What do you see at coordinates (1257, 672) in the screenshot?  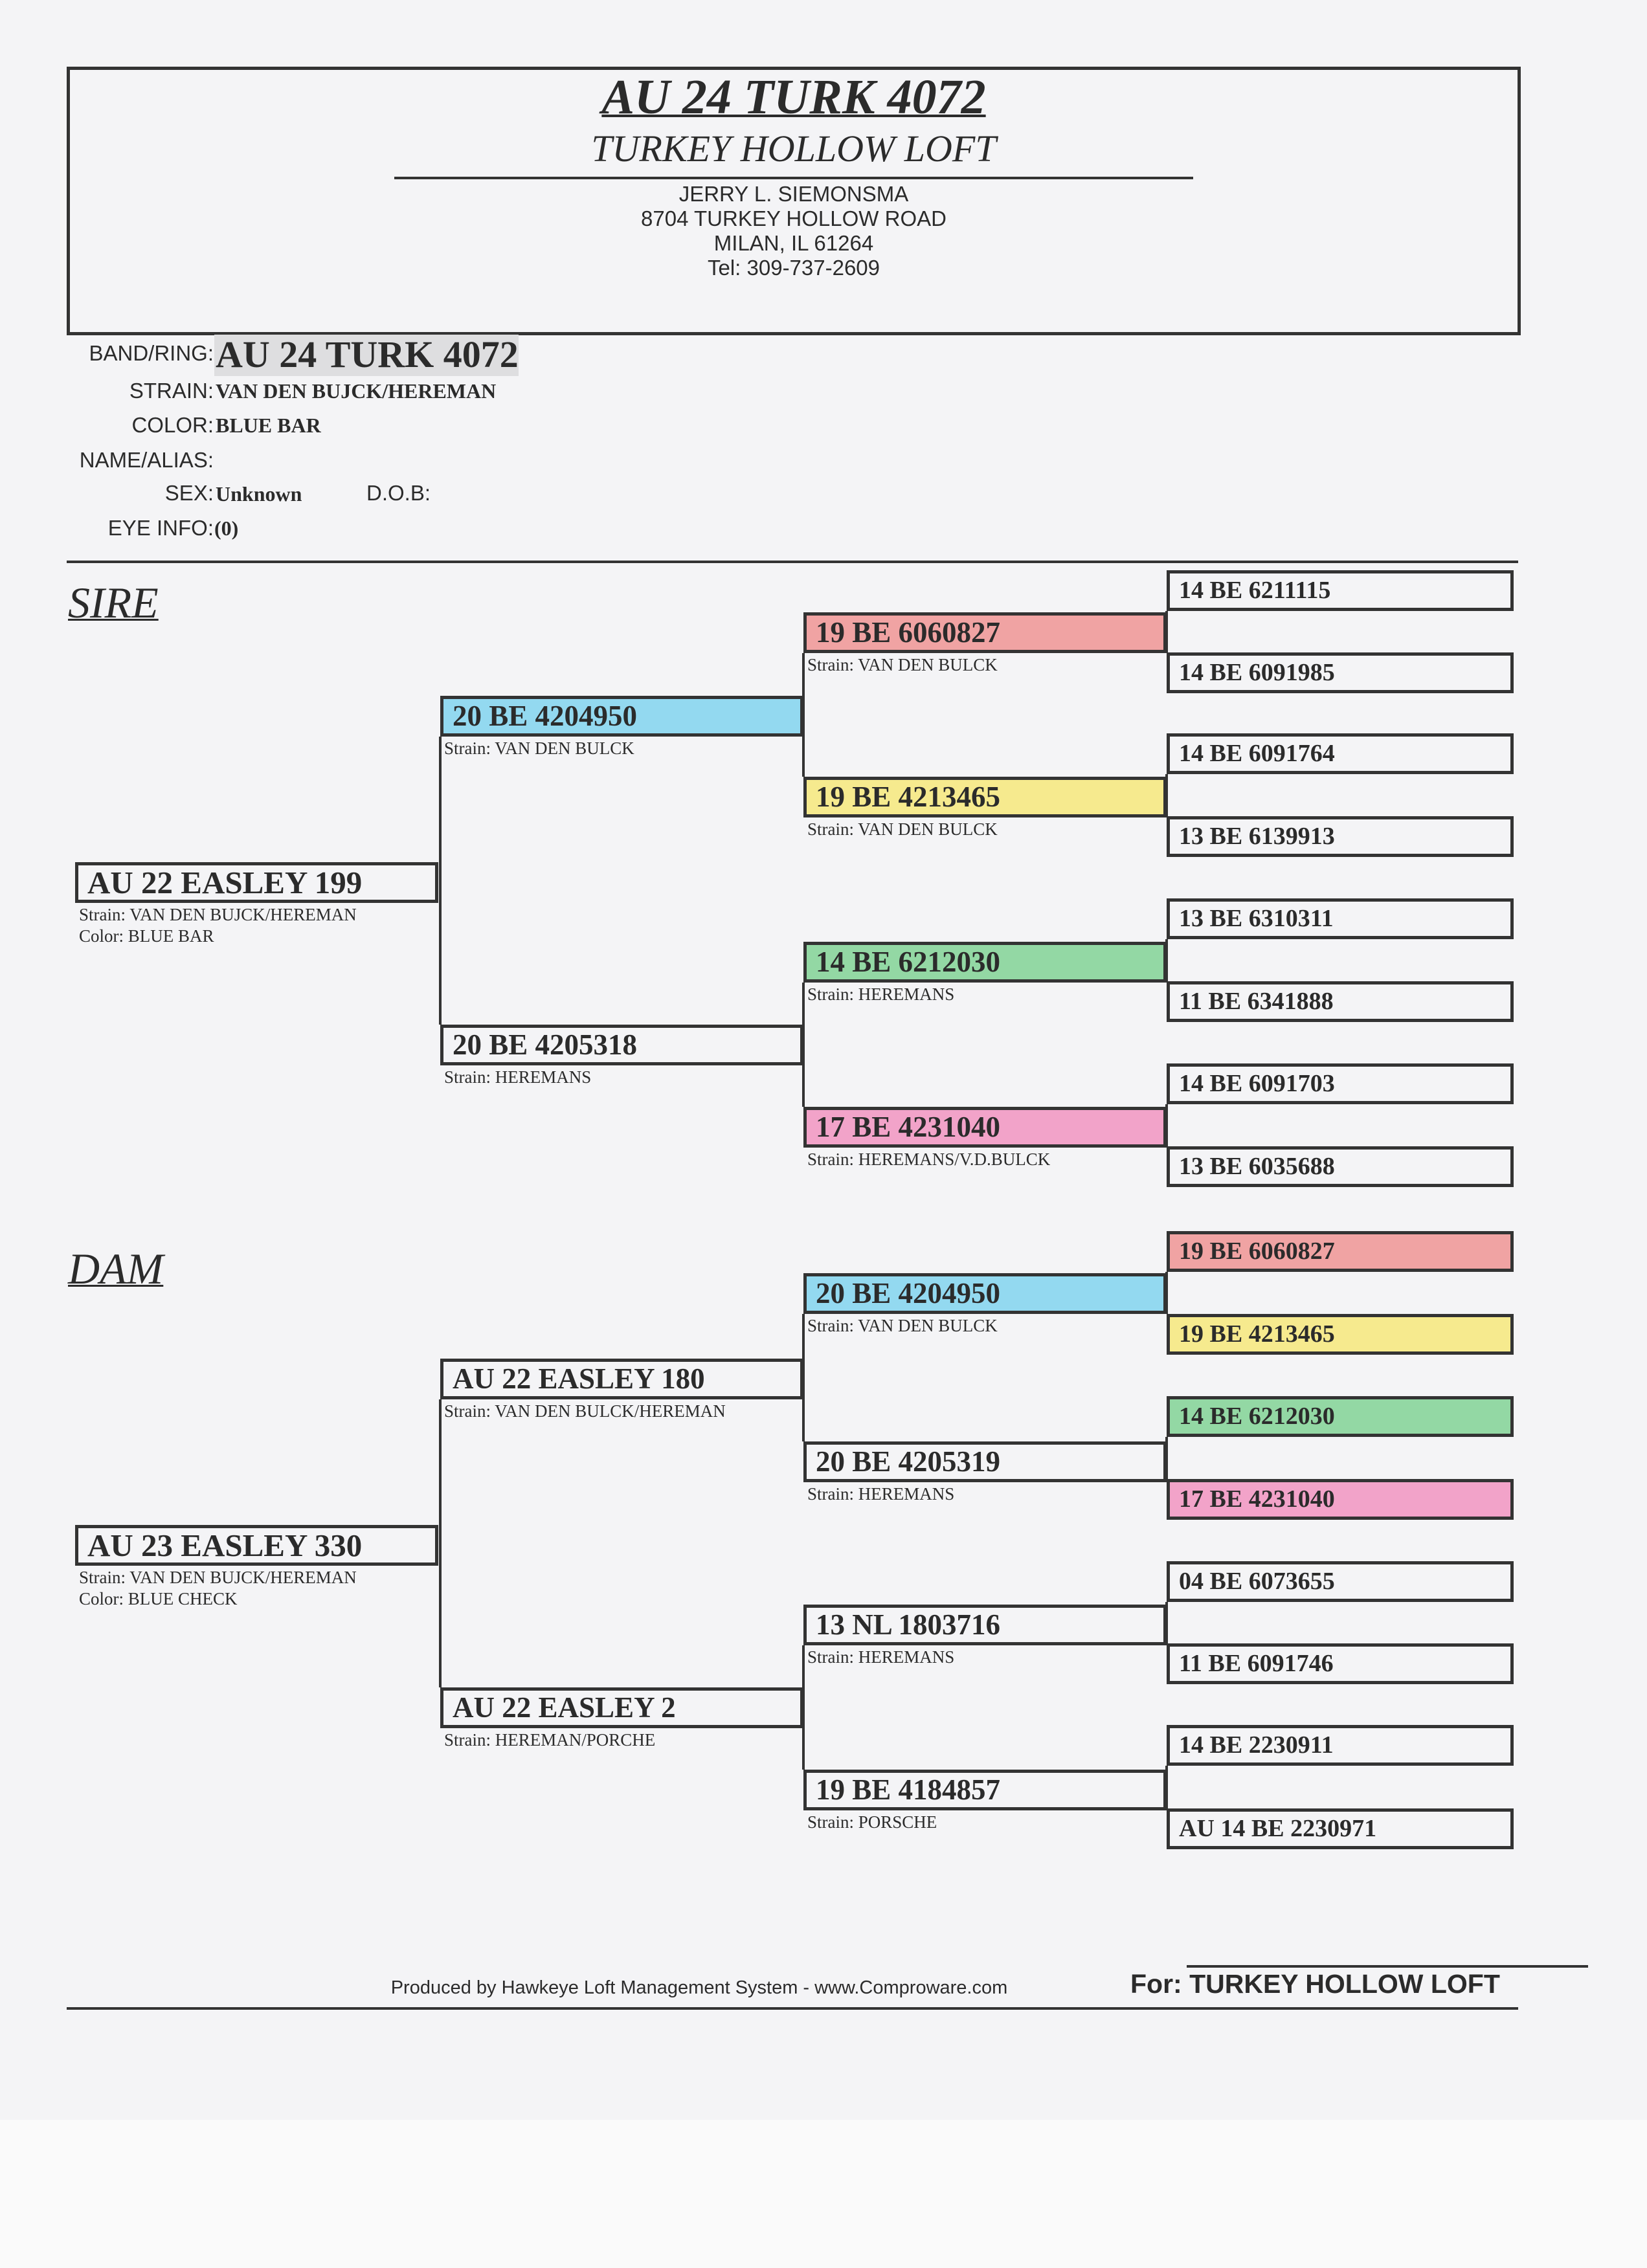 I see `ring-number: 14 BE 6091985` at bounding box center [1257, 672].